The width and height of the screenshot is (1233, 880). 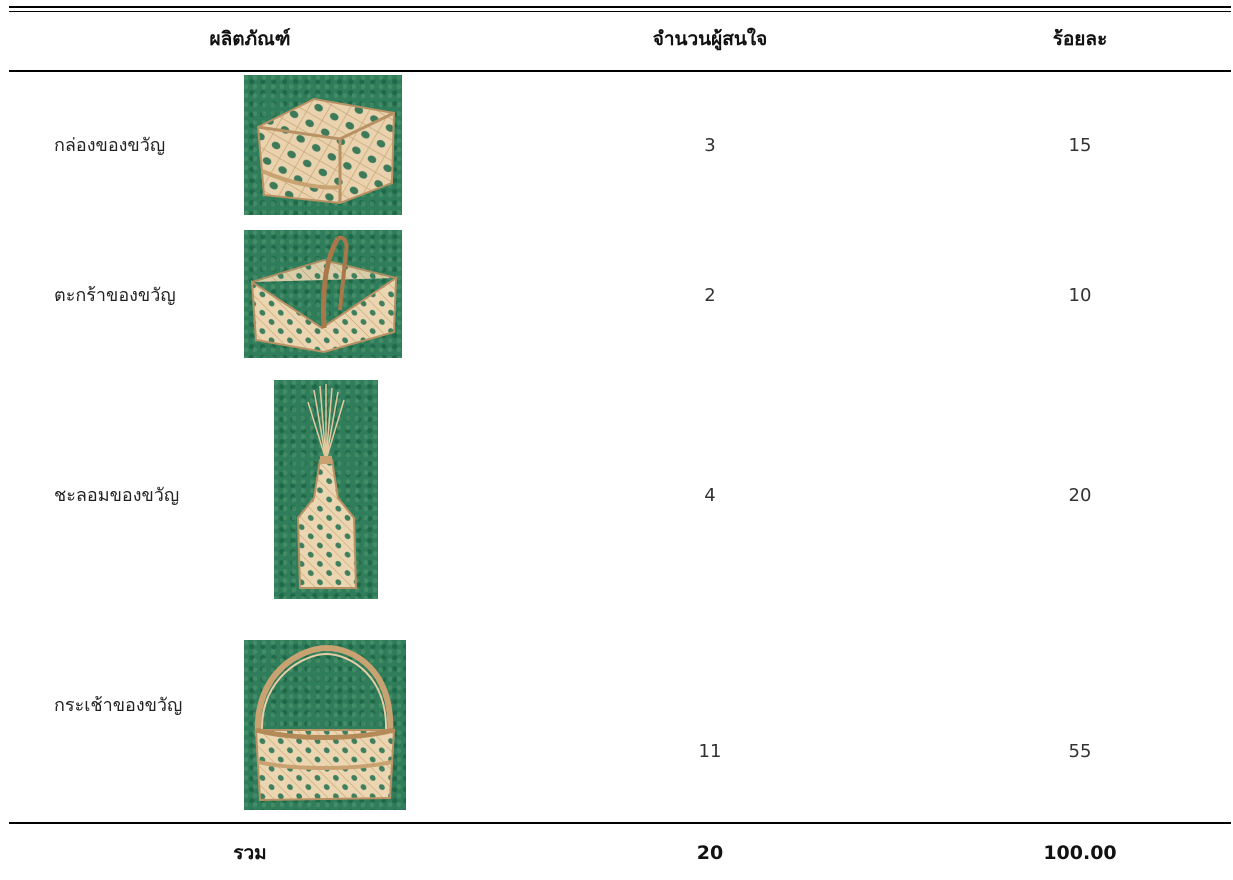 I want to click on gift-box-photo, so click(x=323, y=145).